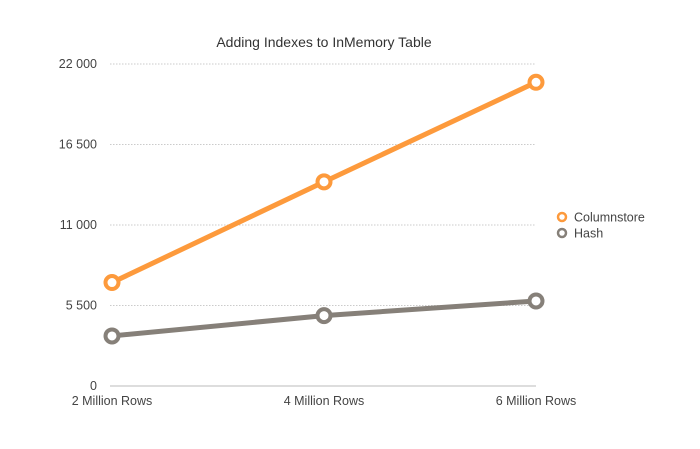  Describe the element at coordinates (536, 401) in the screenshot. I see `x-tick-label: 6 Million Rows` at that location.